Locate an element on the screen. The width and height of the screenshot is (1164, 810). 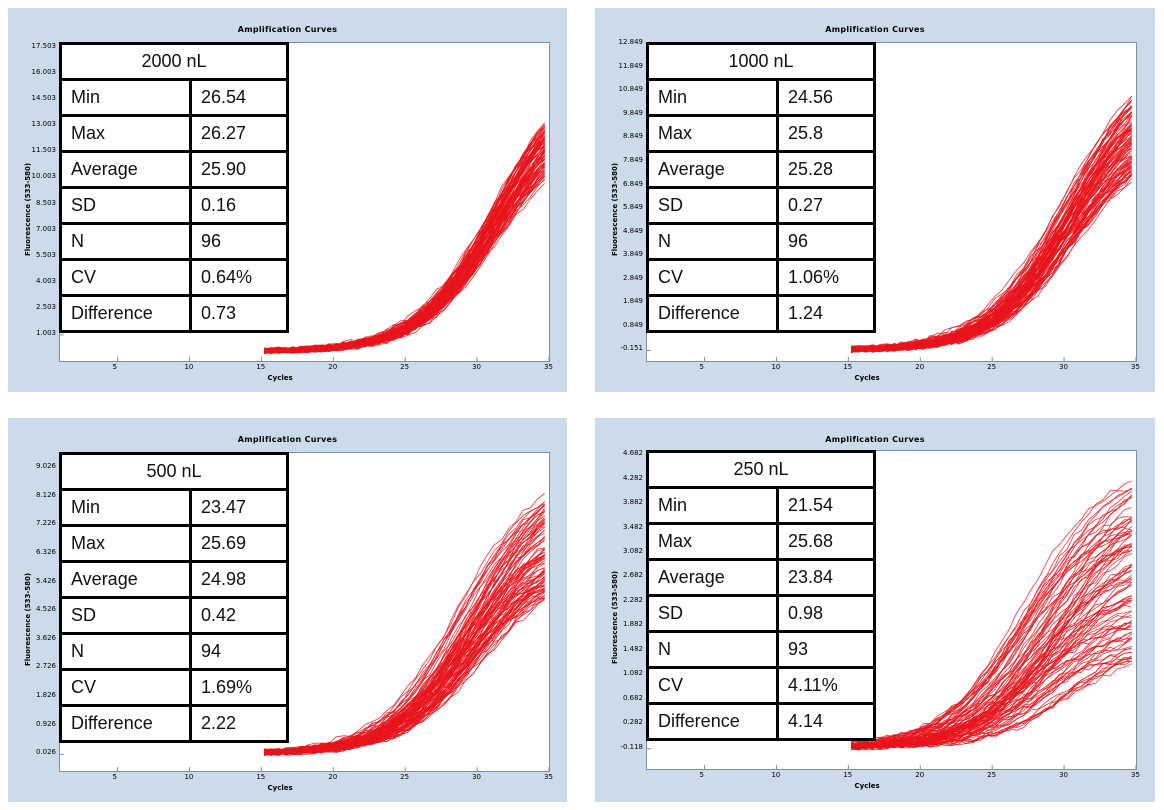
y-tick-label: 7.226 is located at coordinates (45, 523).